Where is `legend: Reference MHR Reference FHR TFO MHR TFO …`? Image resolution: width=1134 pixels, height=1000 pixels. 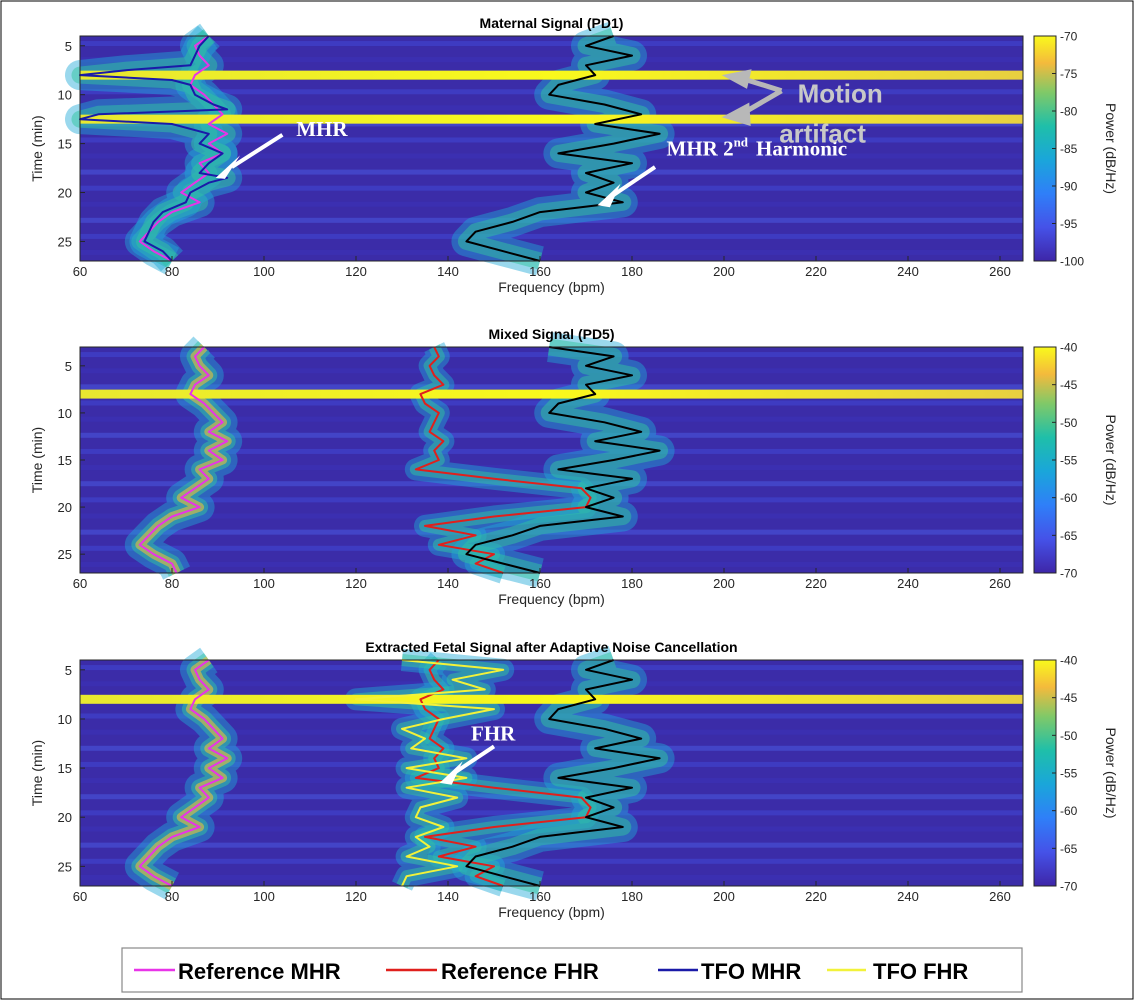
legend: Reference MHR Reference FHR TFO MHR TFO … is located at coordinates (572, 970).